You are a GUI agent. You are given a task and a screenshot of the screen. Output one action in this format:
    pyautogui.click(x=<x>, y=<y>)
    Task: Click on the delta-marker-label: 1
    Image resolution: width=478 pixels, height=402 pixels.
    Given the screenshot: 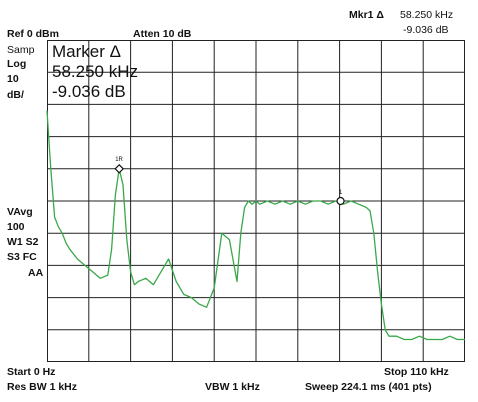 What is the action you would take?
    pyautogui.click(x=341, y=193)
    